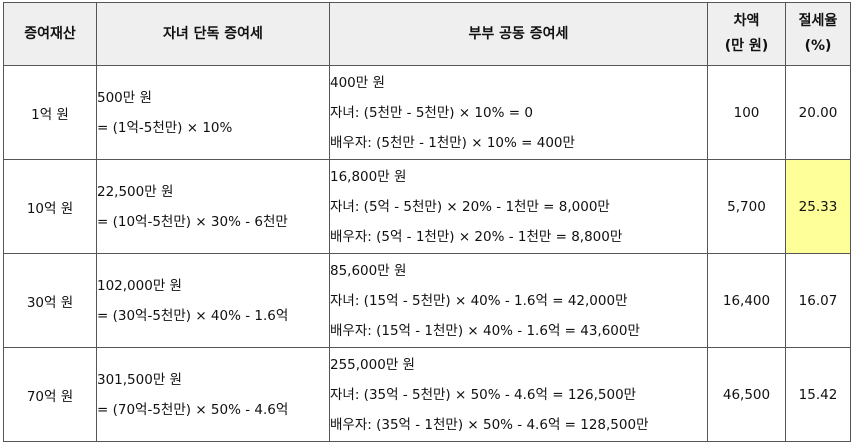 Image resolution: width=854 pixels, height=443 pixels. Describe the element at coordinates (452, 142) in the screenshot. I see `couple-tax-spouse: 배우자: (5천만 - 1천만) × 10% = 400만` at that location.